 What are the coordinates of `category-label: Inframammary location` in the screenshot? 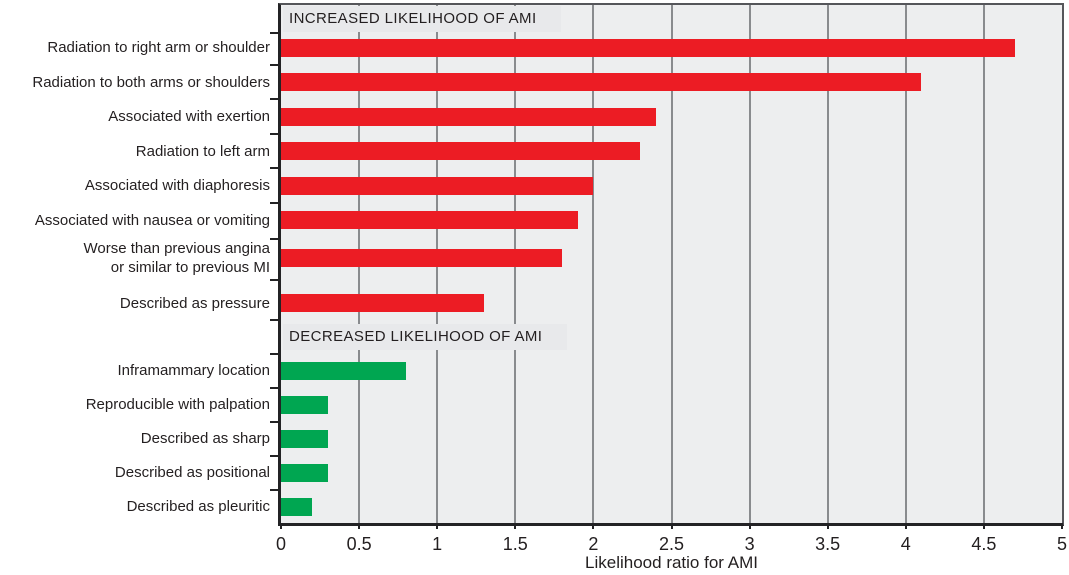 It's located at (193, 370).